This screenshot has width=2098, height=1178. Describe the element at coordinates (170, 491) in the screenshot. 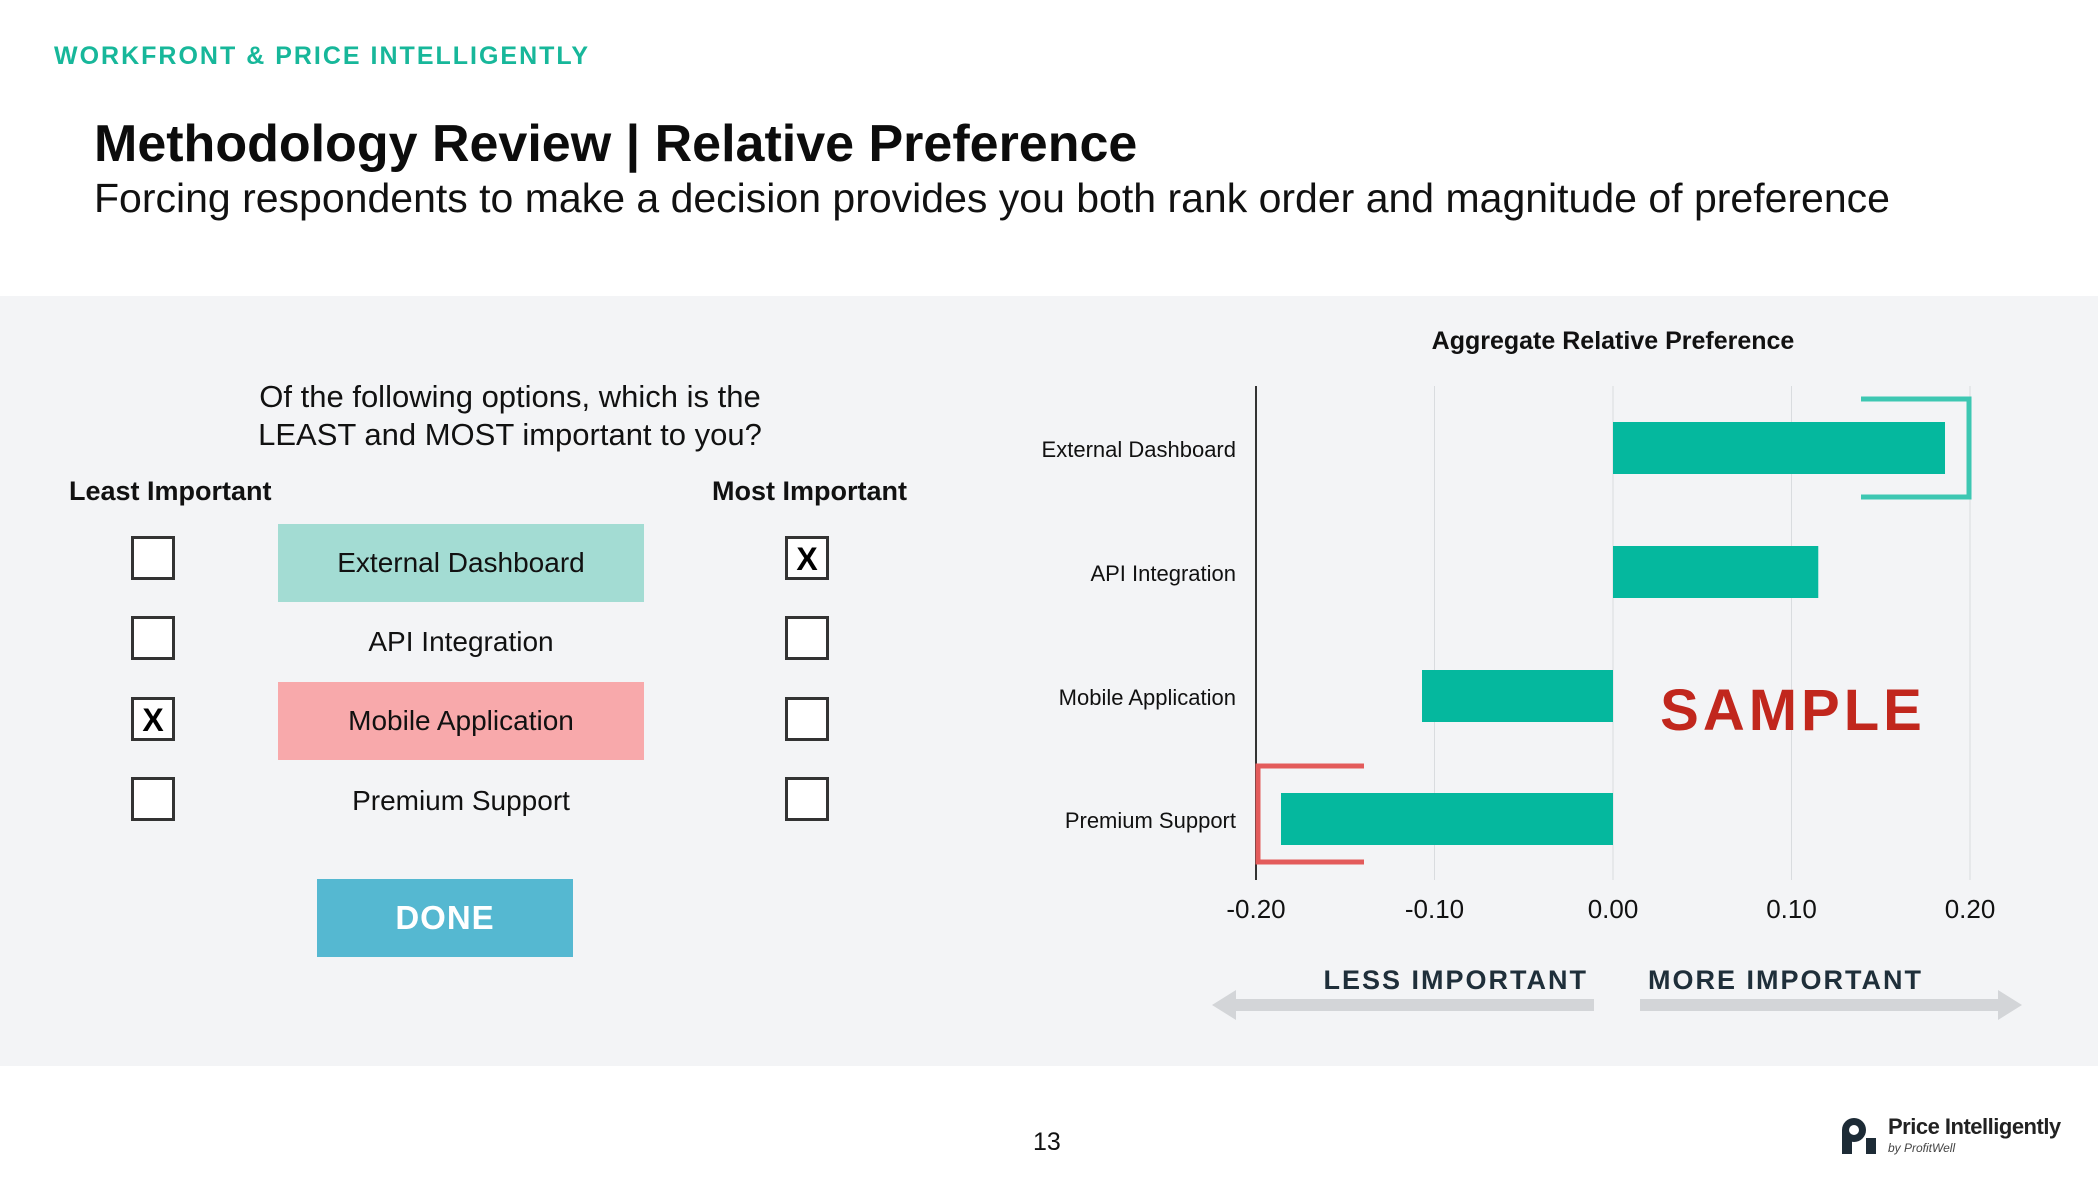

I see `least-important-heading: Least Important` at that location.